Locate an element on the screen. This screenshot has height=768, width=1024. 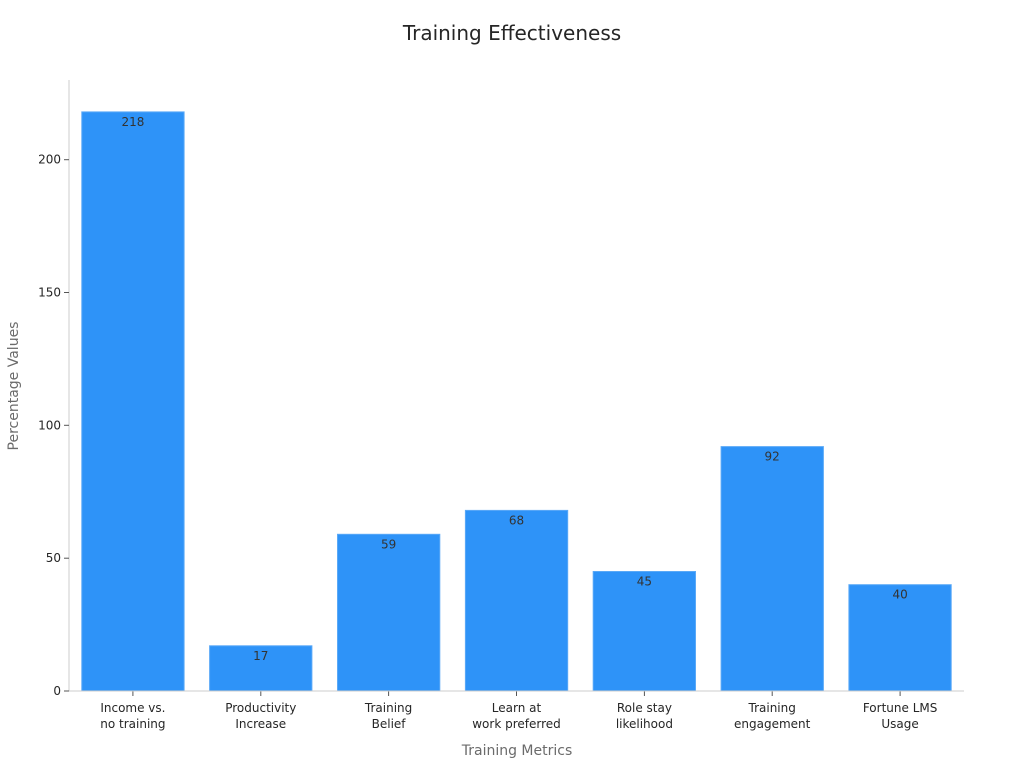
x-tick-label-line: Role stay is located at coordinates (644, 708).